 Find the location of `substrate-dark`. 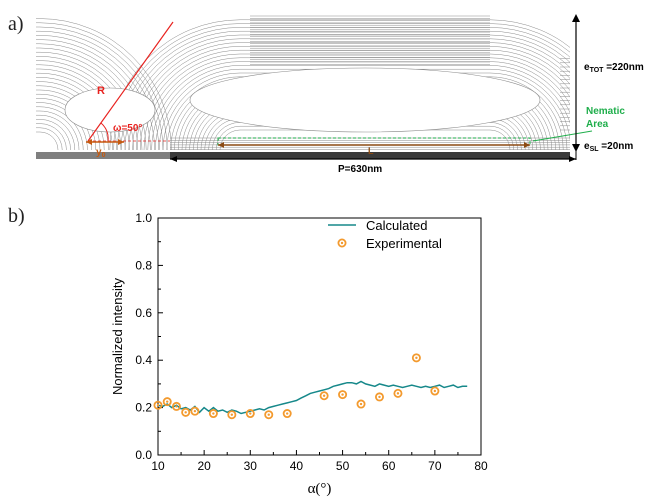

substrate-dark is located at coordinates (370, 155).